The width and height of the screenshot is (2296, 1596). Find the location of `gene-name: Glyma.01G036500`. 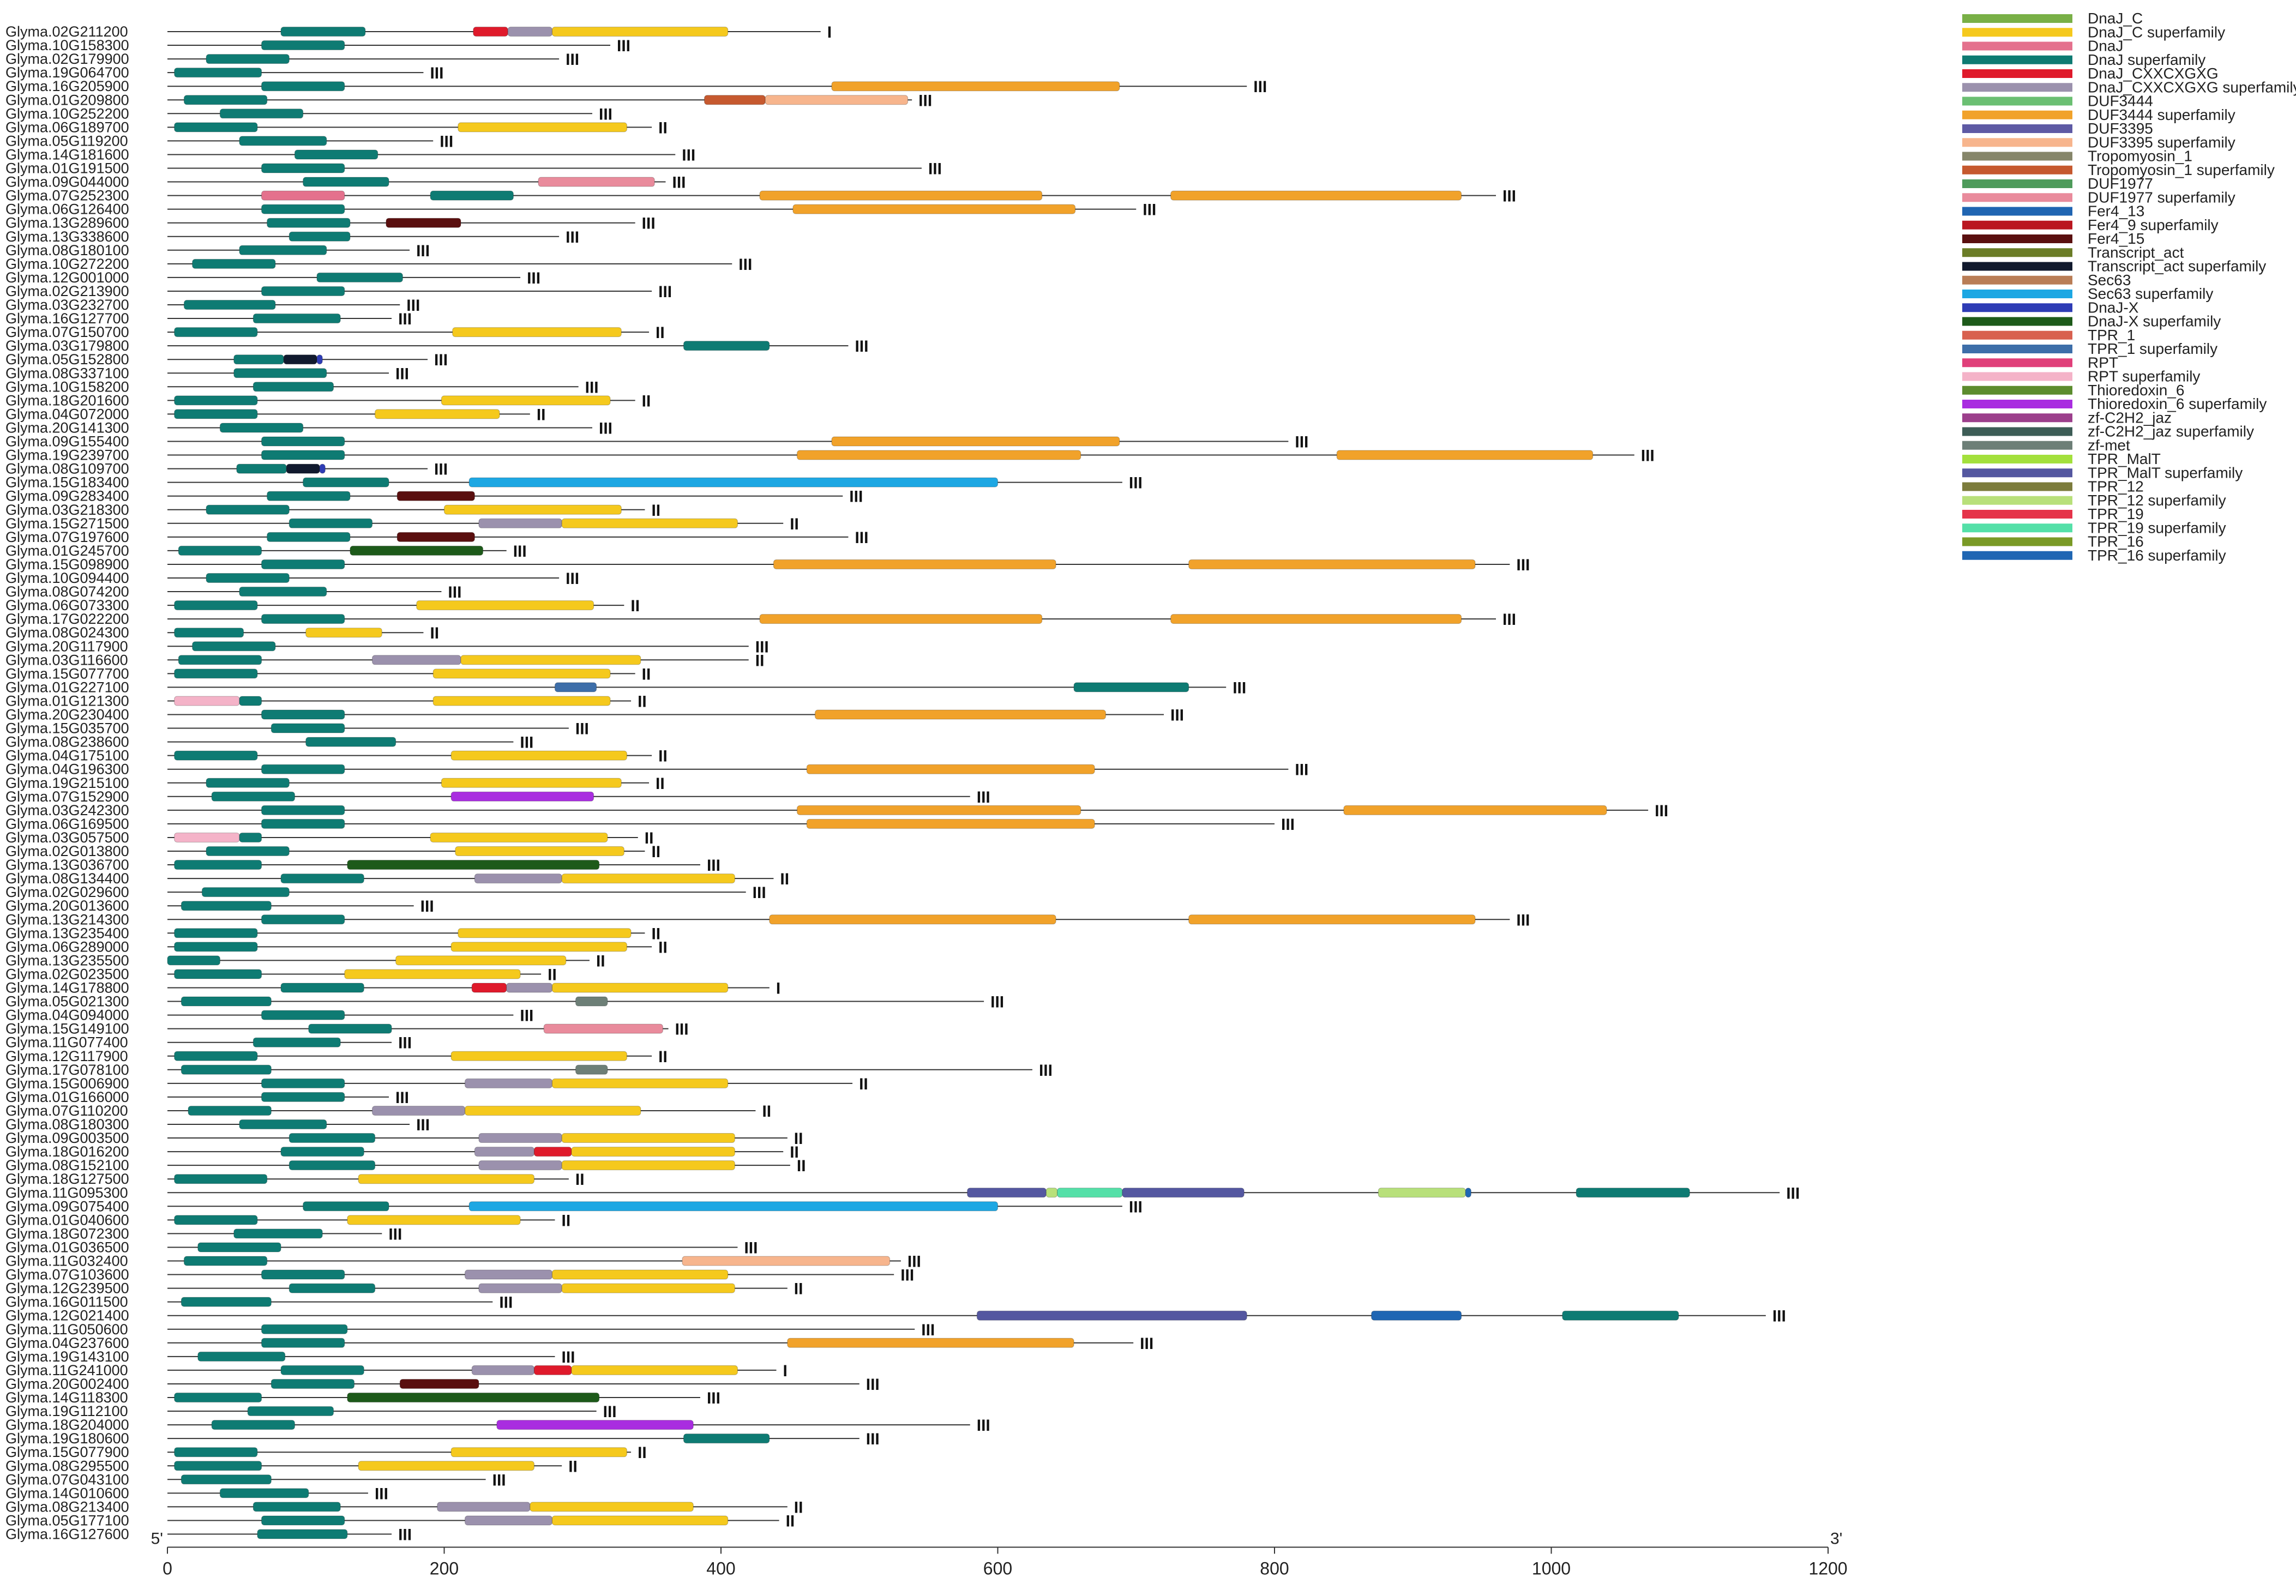

gene-name: Glyma.01G036500 is located at coordinates (67, 1247).